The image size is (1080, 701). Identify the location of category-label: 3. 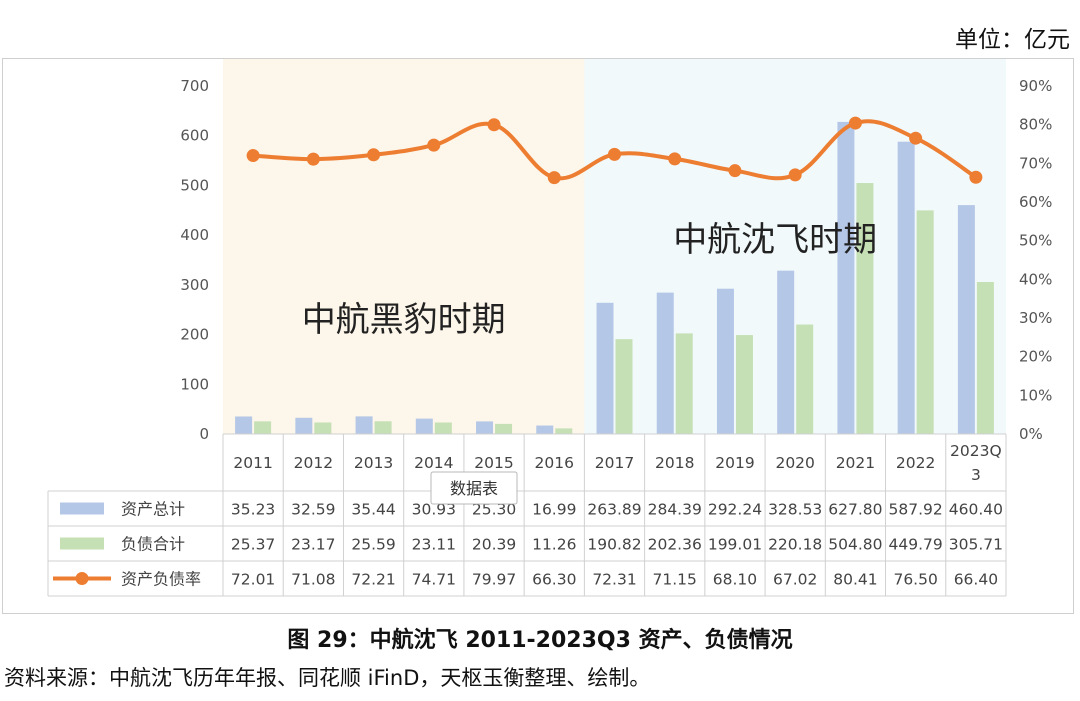
(976, 475).